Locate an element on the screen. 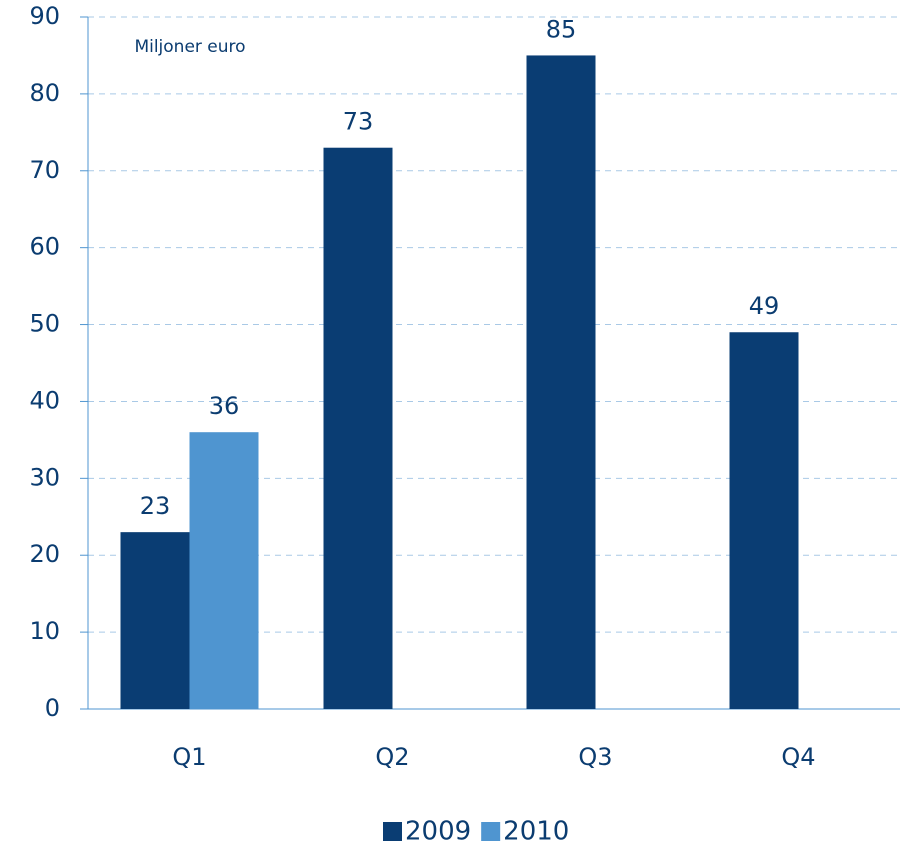  y-tick-label: 80 is located at coordinates (44, 93).